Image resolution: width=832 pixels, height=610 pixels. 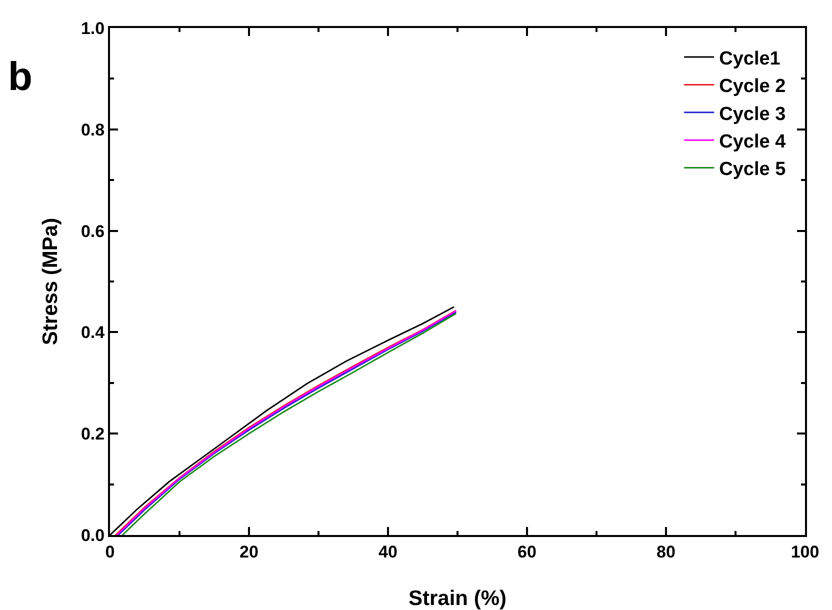 What do you see at coordinates (750, 59) in the screenshot?
I see `legend-label: Cycle1` at bounding box center [750, 59].